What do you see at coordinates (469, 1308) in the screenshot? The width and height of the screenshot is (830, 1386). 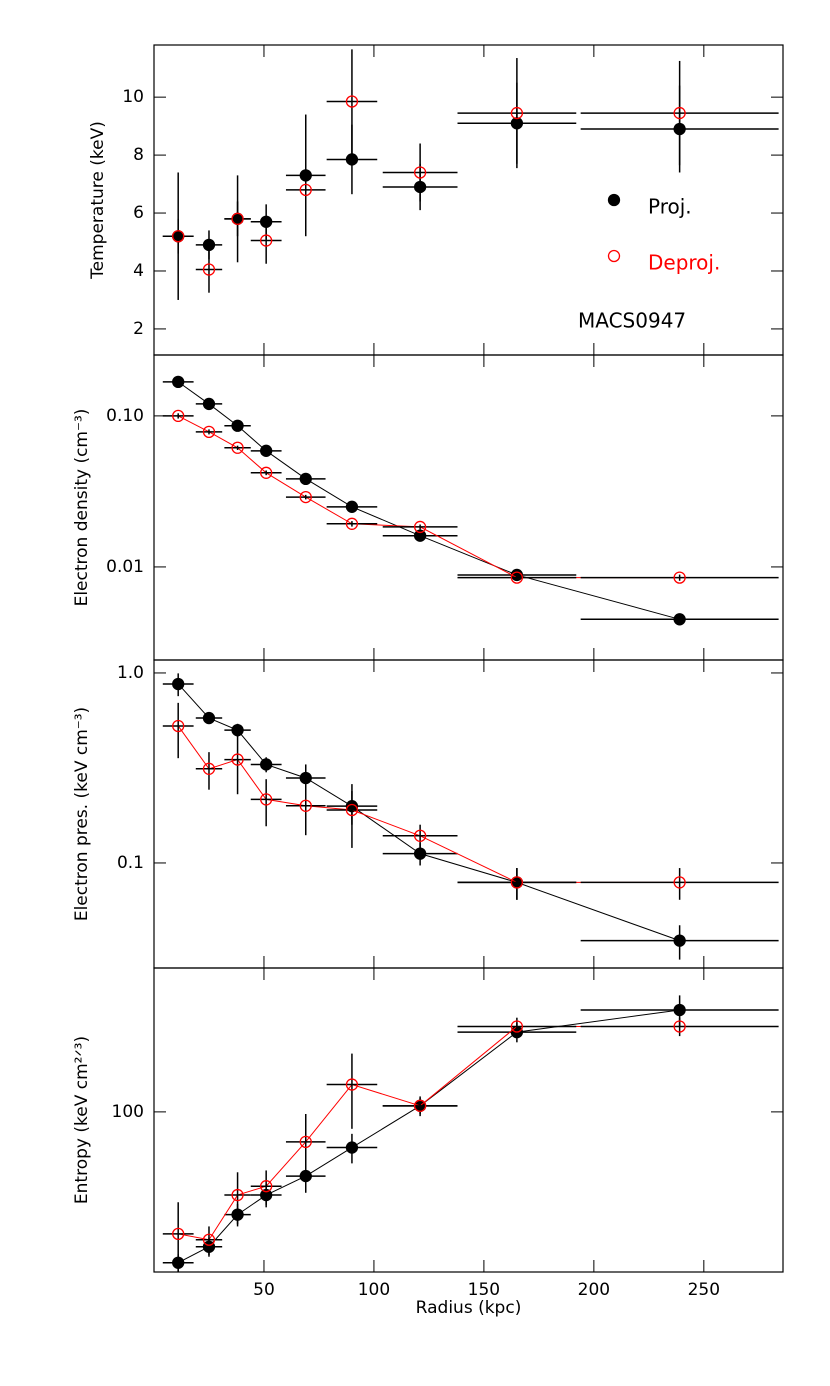 I see `x-axis-label: Radius (kpc)` at bounding box center [469, 1308].